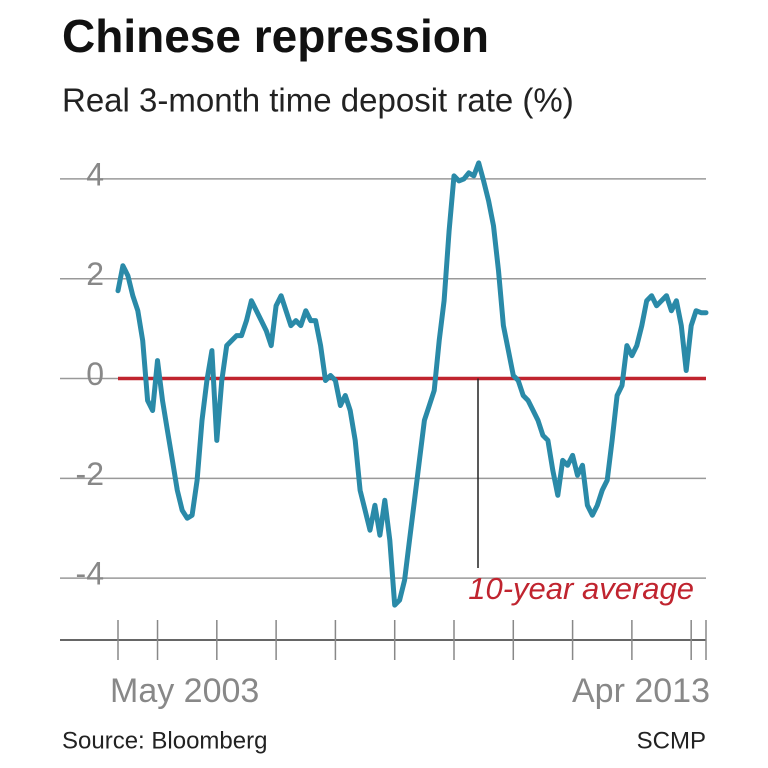  What do you see at coordinates (318, 100) in the screenshot?
I see `chart-subtitle: Real 3-month time deposit rate (%)` at bounding box center [318, 100].